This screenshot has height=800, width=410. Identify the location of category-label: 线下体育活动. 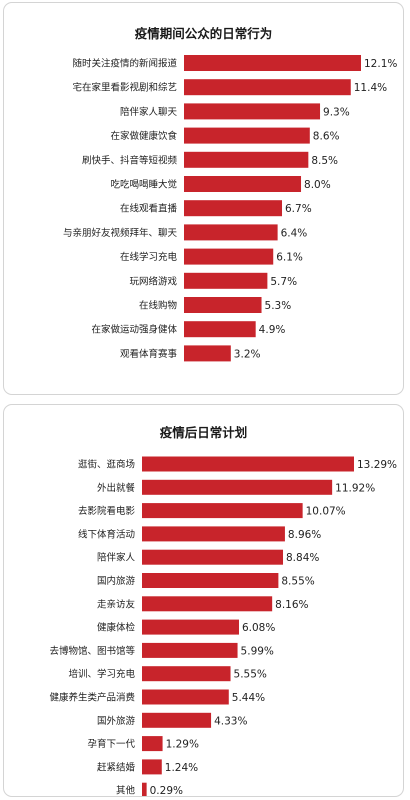
(106, 534).